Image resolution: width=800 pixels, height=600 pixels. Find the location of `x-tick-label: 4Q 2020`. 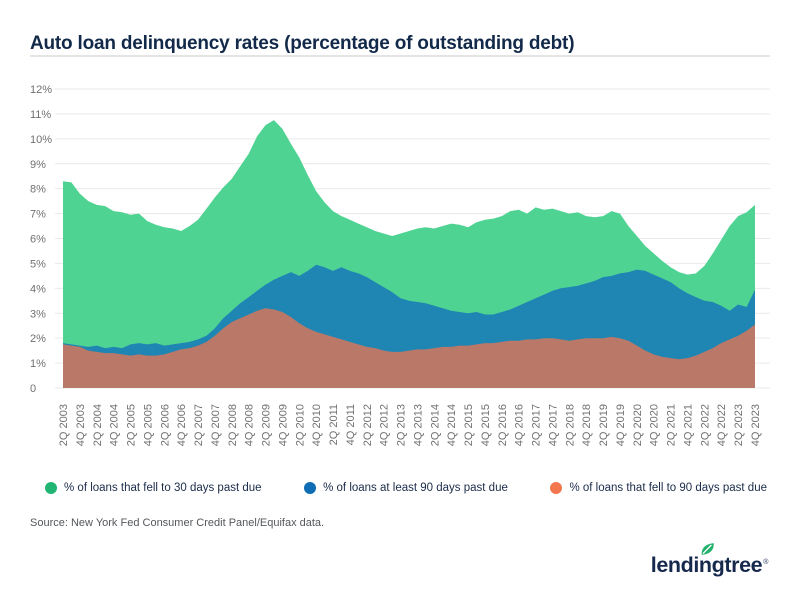

x-tick-label: 4Q 2020 is located at coordinates (655, 425).